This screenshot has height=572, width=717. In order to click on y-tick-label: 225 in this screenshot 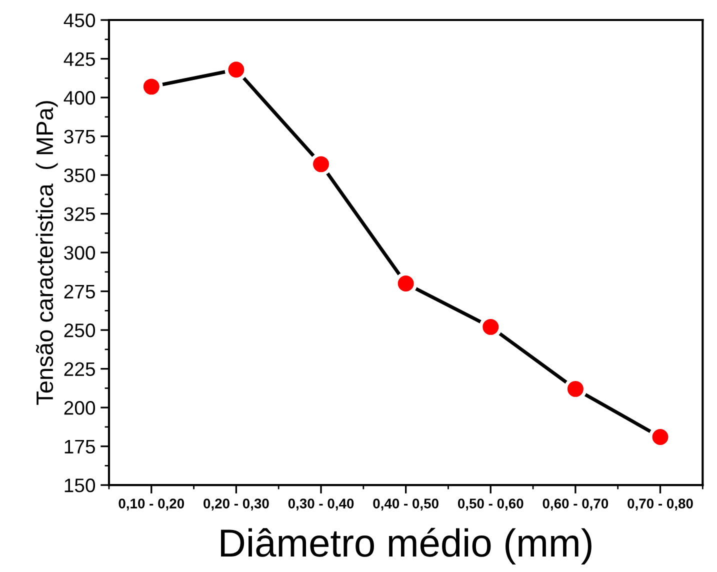, I will do `click(79, 369)`.